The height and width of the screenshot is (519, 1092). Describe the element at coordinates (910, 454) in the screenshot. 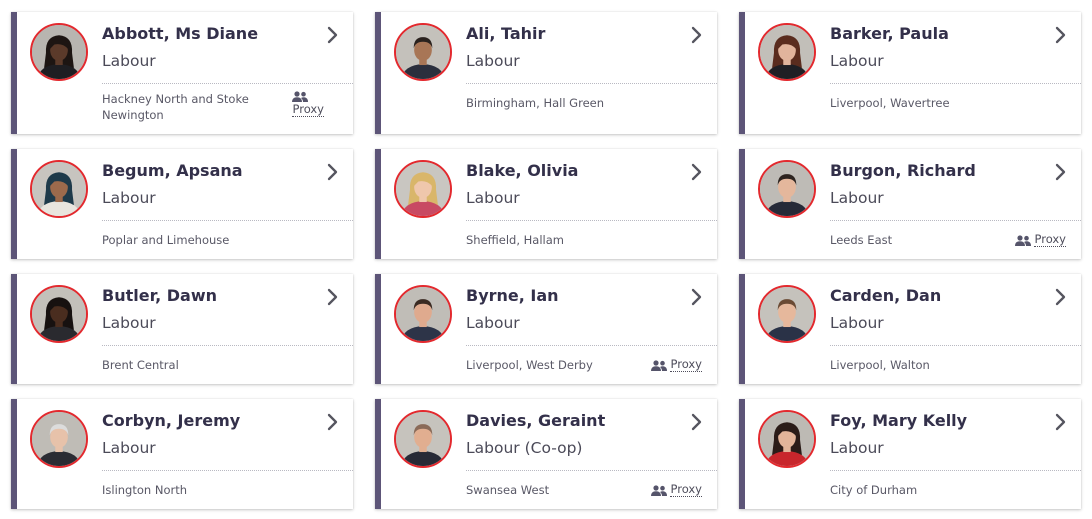

I see `member-card: Foy, Mary Kelly Labour City of Durham` at that location.